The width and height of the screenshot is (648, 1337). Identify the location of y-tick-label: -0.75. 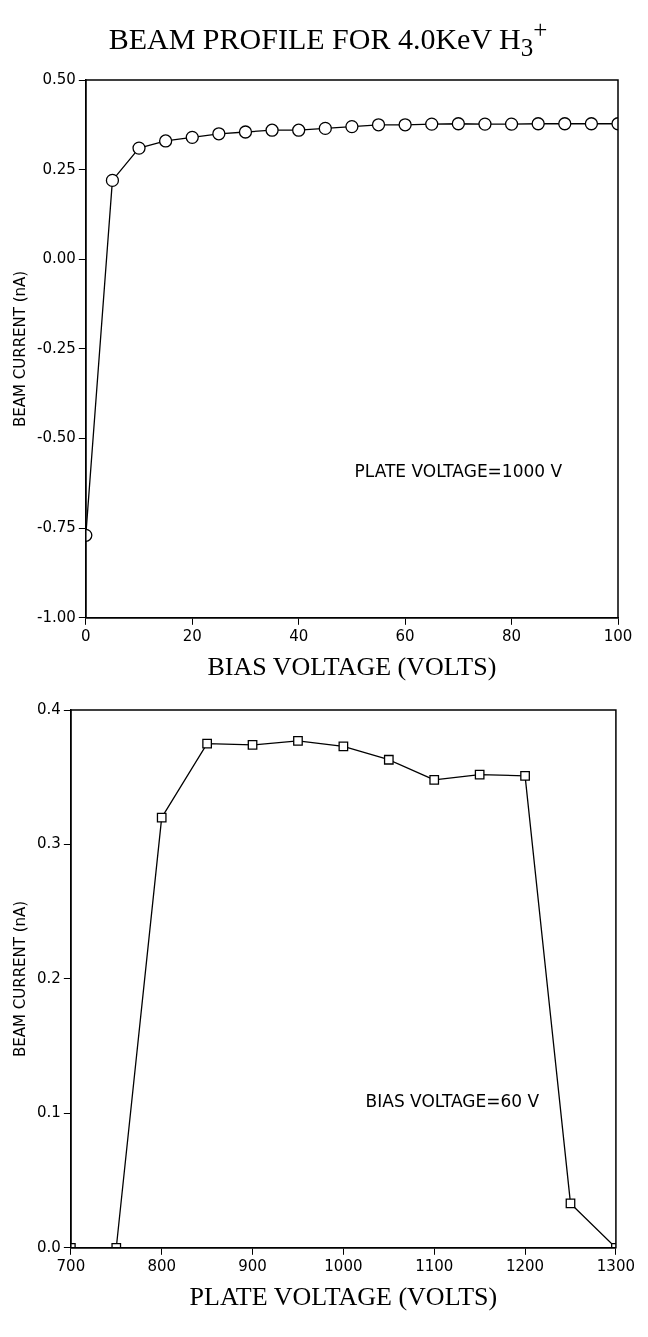
(56, 527).